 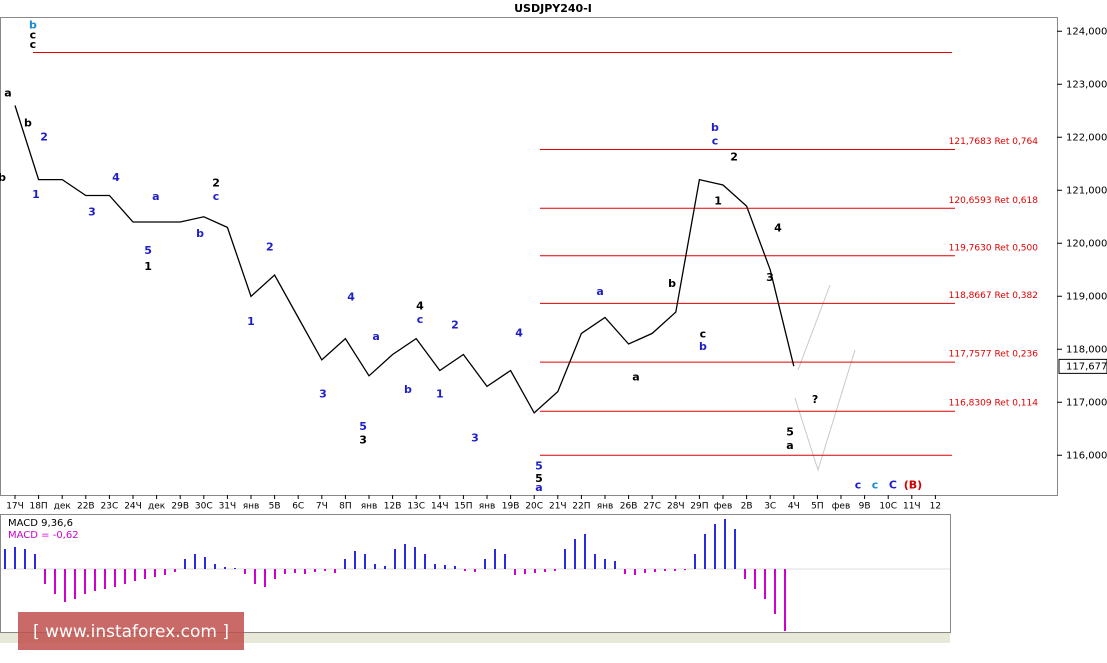 I want to click on y-tick-label: 119,000, so click(x=1086, y=296).